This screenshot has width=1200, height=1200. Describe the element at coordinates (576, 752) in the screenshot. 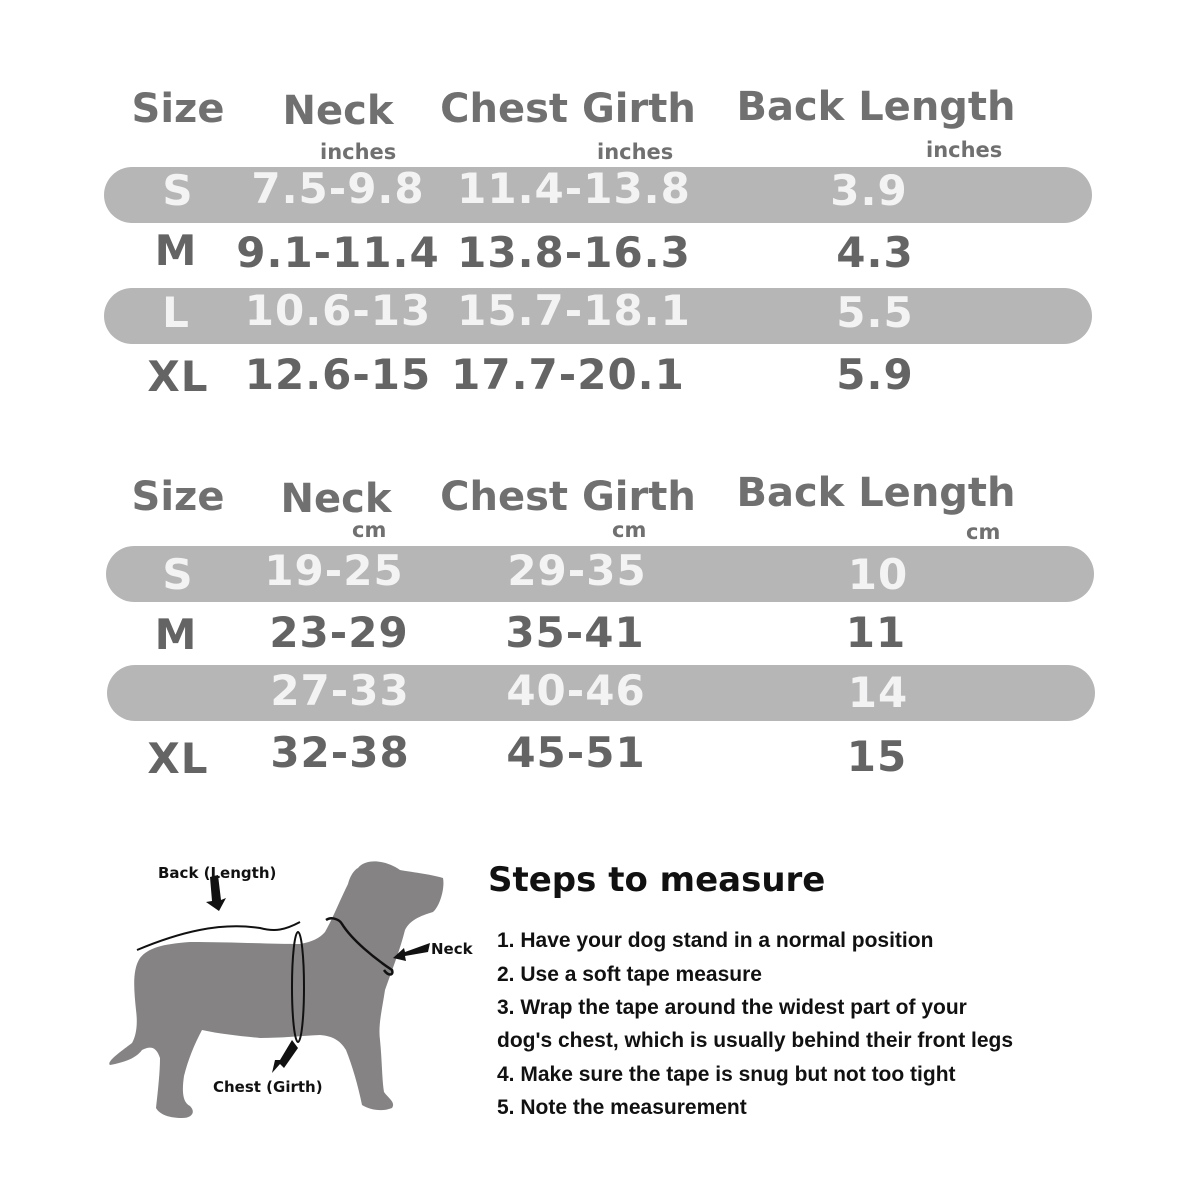

I see `chest-cell: 45-51` at that location.